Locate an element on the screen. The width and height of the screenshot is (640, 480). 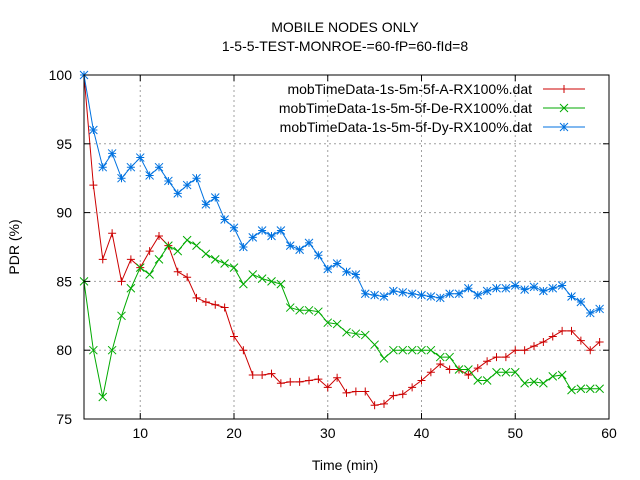
y-tick-label: 85 is located at coordinates (64, 281).